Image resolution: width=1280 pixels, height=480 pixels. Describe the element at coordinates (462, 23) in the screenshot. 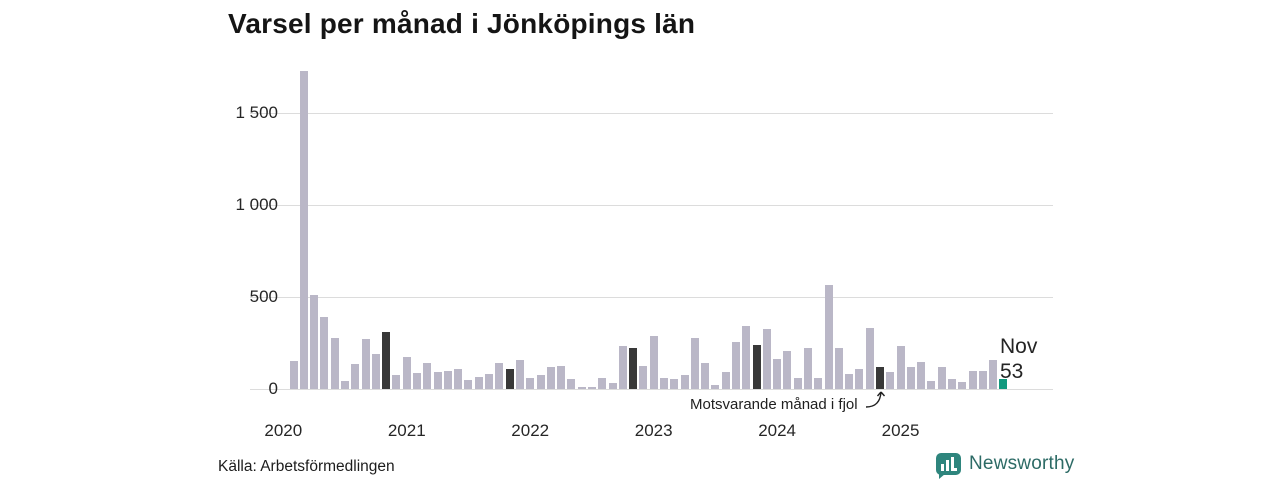

I see `chart-title: Varsel per månad i Jönköpings län` at that location.